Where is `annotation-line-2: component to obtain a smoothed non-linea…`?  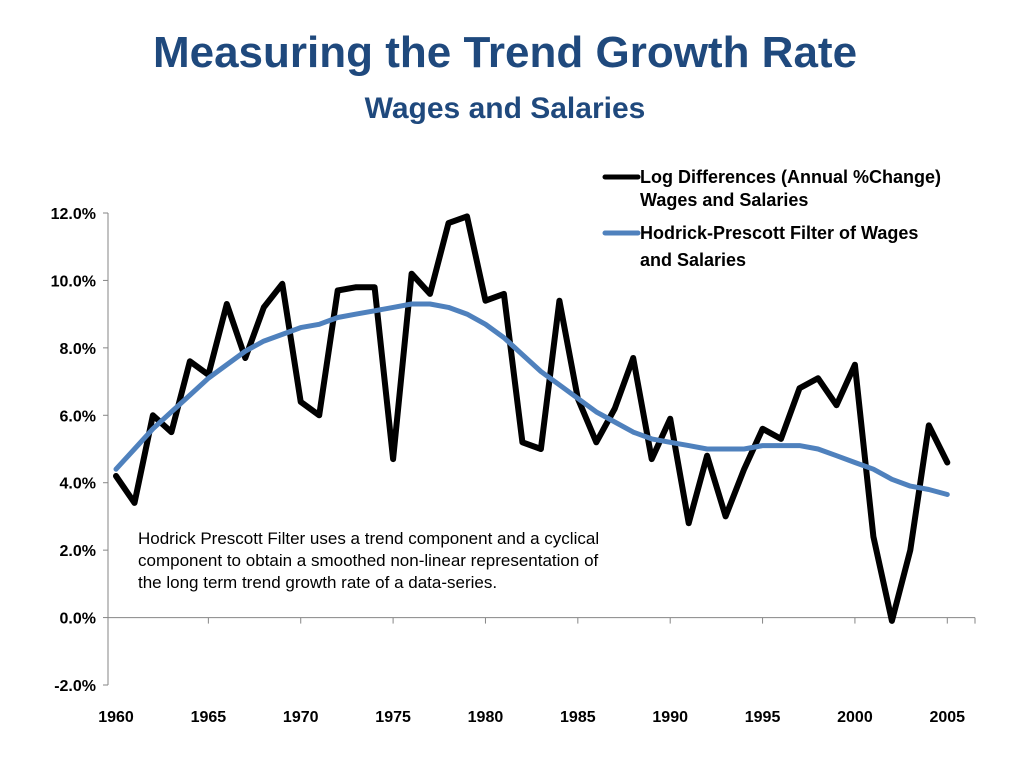 annotation-line-2: component to obtain a smoothed non-linea… is located at coordinates (368, 560).